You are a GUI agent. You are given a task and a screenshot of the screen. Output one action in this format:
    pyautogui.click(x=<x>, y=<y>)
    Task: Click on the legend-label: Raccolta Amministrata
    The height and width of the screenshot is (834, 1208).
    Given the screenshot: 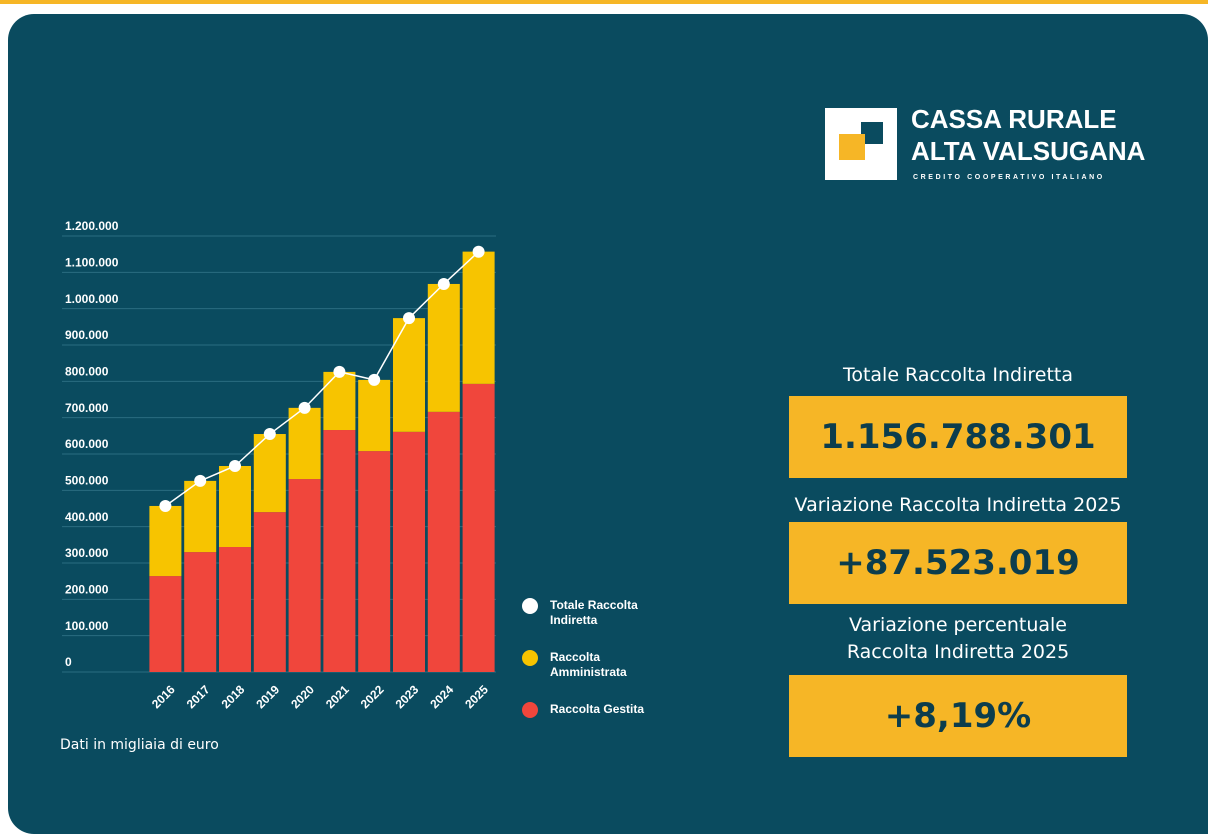 What is the action you would take?
    pyautogui.click(x=588, y=664)
    